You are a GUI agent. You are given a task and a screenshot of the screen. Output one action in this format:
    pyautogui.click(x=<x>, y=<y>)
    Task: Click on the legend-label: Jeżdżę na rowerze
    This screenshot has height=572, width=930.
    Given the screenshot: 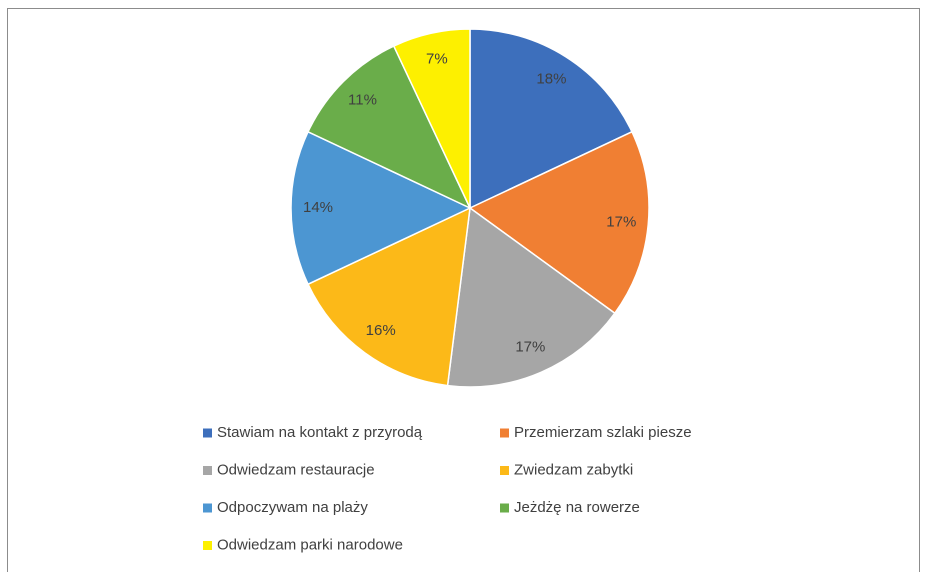 What is the action you would take?
    pyautogui.click(x=577, y=507)
    